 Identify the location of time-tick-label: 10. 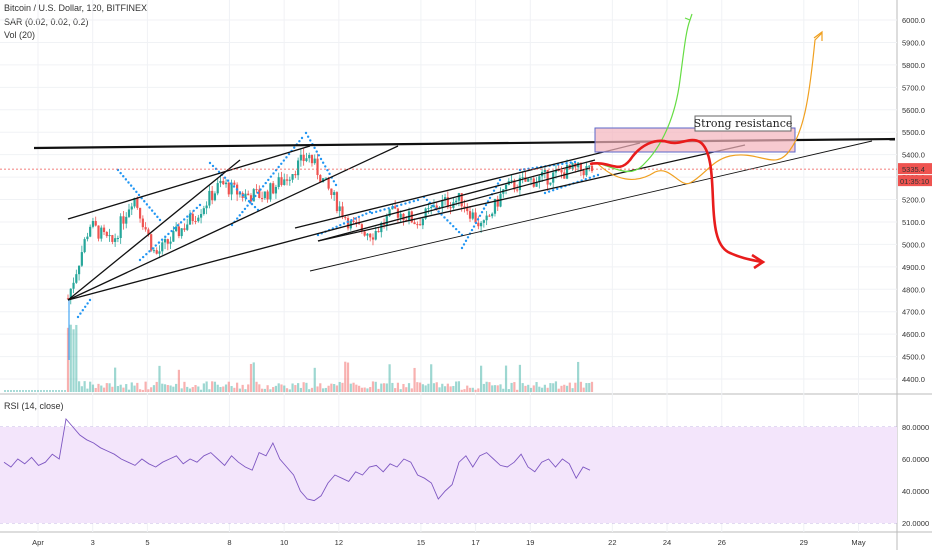
(284, 542).